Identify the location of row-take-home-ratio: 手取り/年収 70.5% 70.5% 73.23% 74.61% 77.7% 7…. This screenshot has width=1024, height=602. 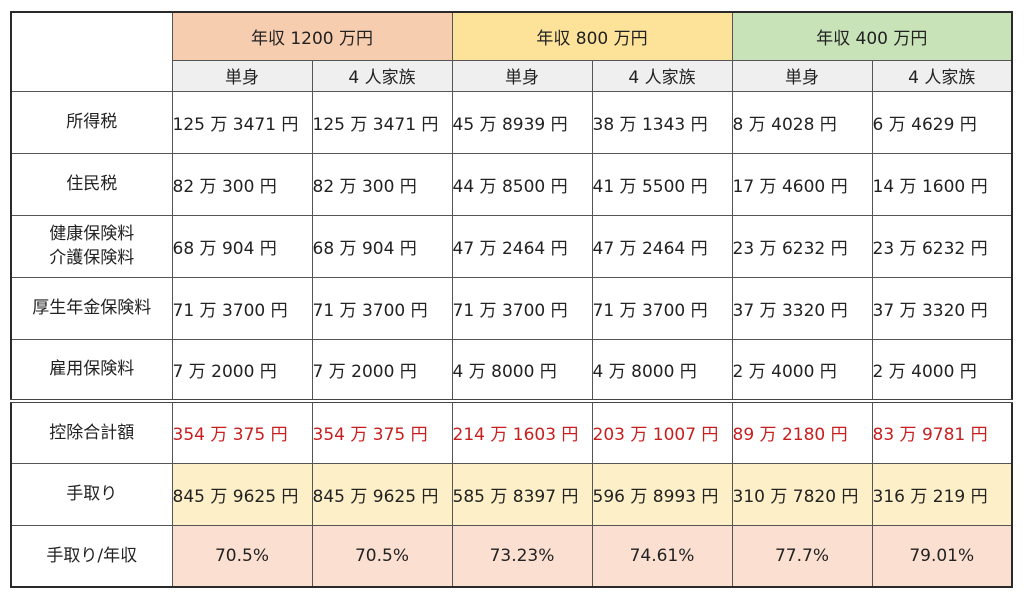
(511, 556).